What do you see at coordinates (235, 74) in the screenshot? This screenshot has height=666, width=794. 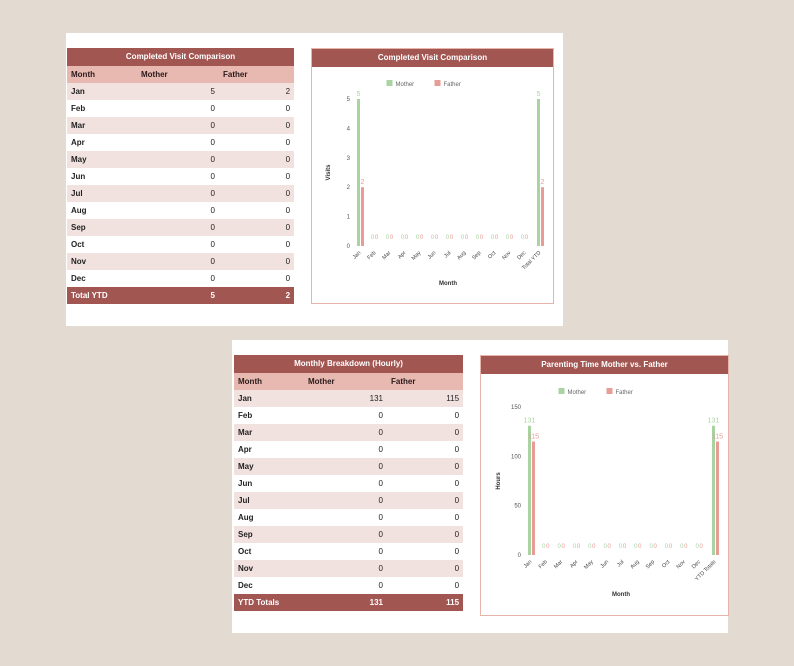 I see `visits-table-col-header: Father` at bounding box center [235, 74].